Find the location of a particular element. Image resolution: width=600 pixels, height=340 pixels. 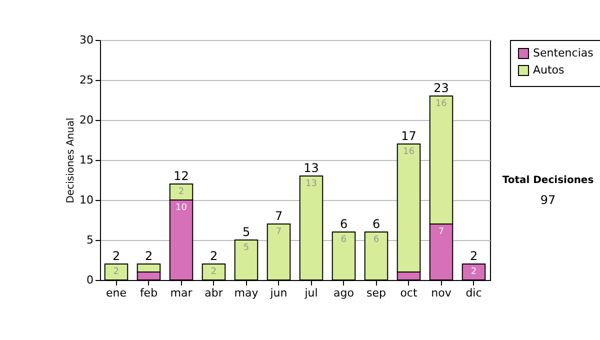

x-tick-label: abr is located at coordinates (214, 293).